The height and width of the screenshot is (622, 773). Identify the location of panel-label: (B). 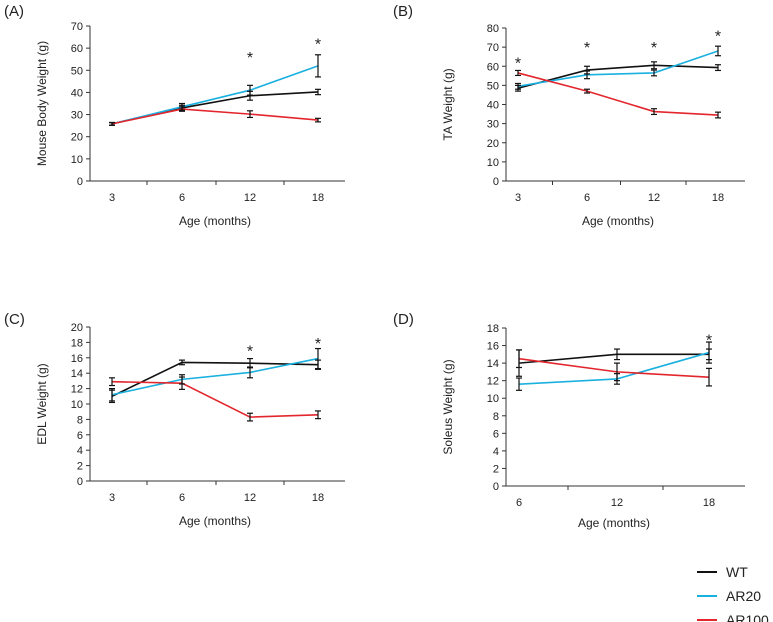
(403, 11).